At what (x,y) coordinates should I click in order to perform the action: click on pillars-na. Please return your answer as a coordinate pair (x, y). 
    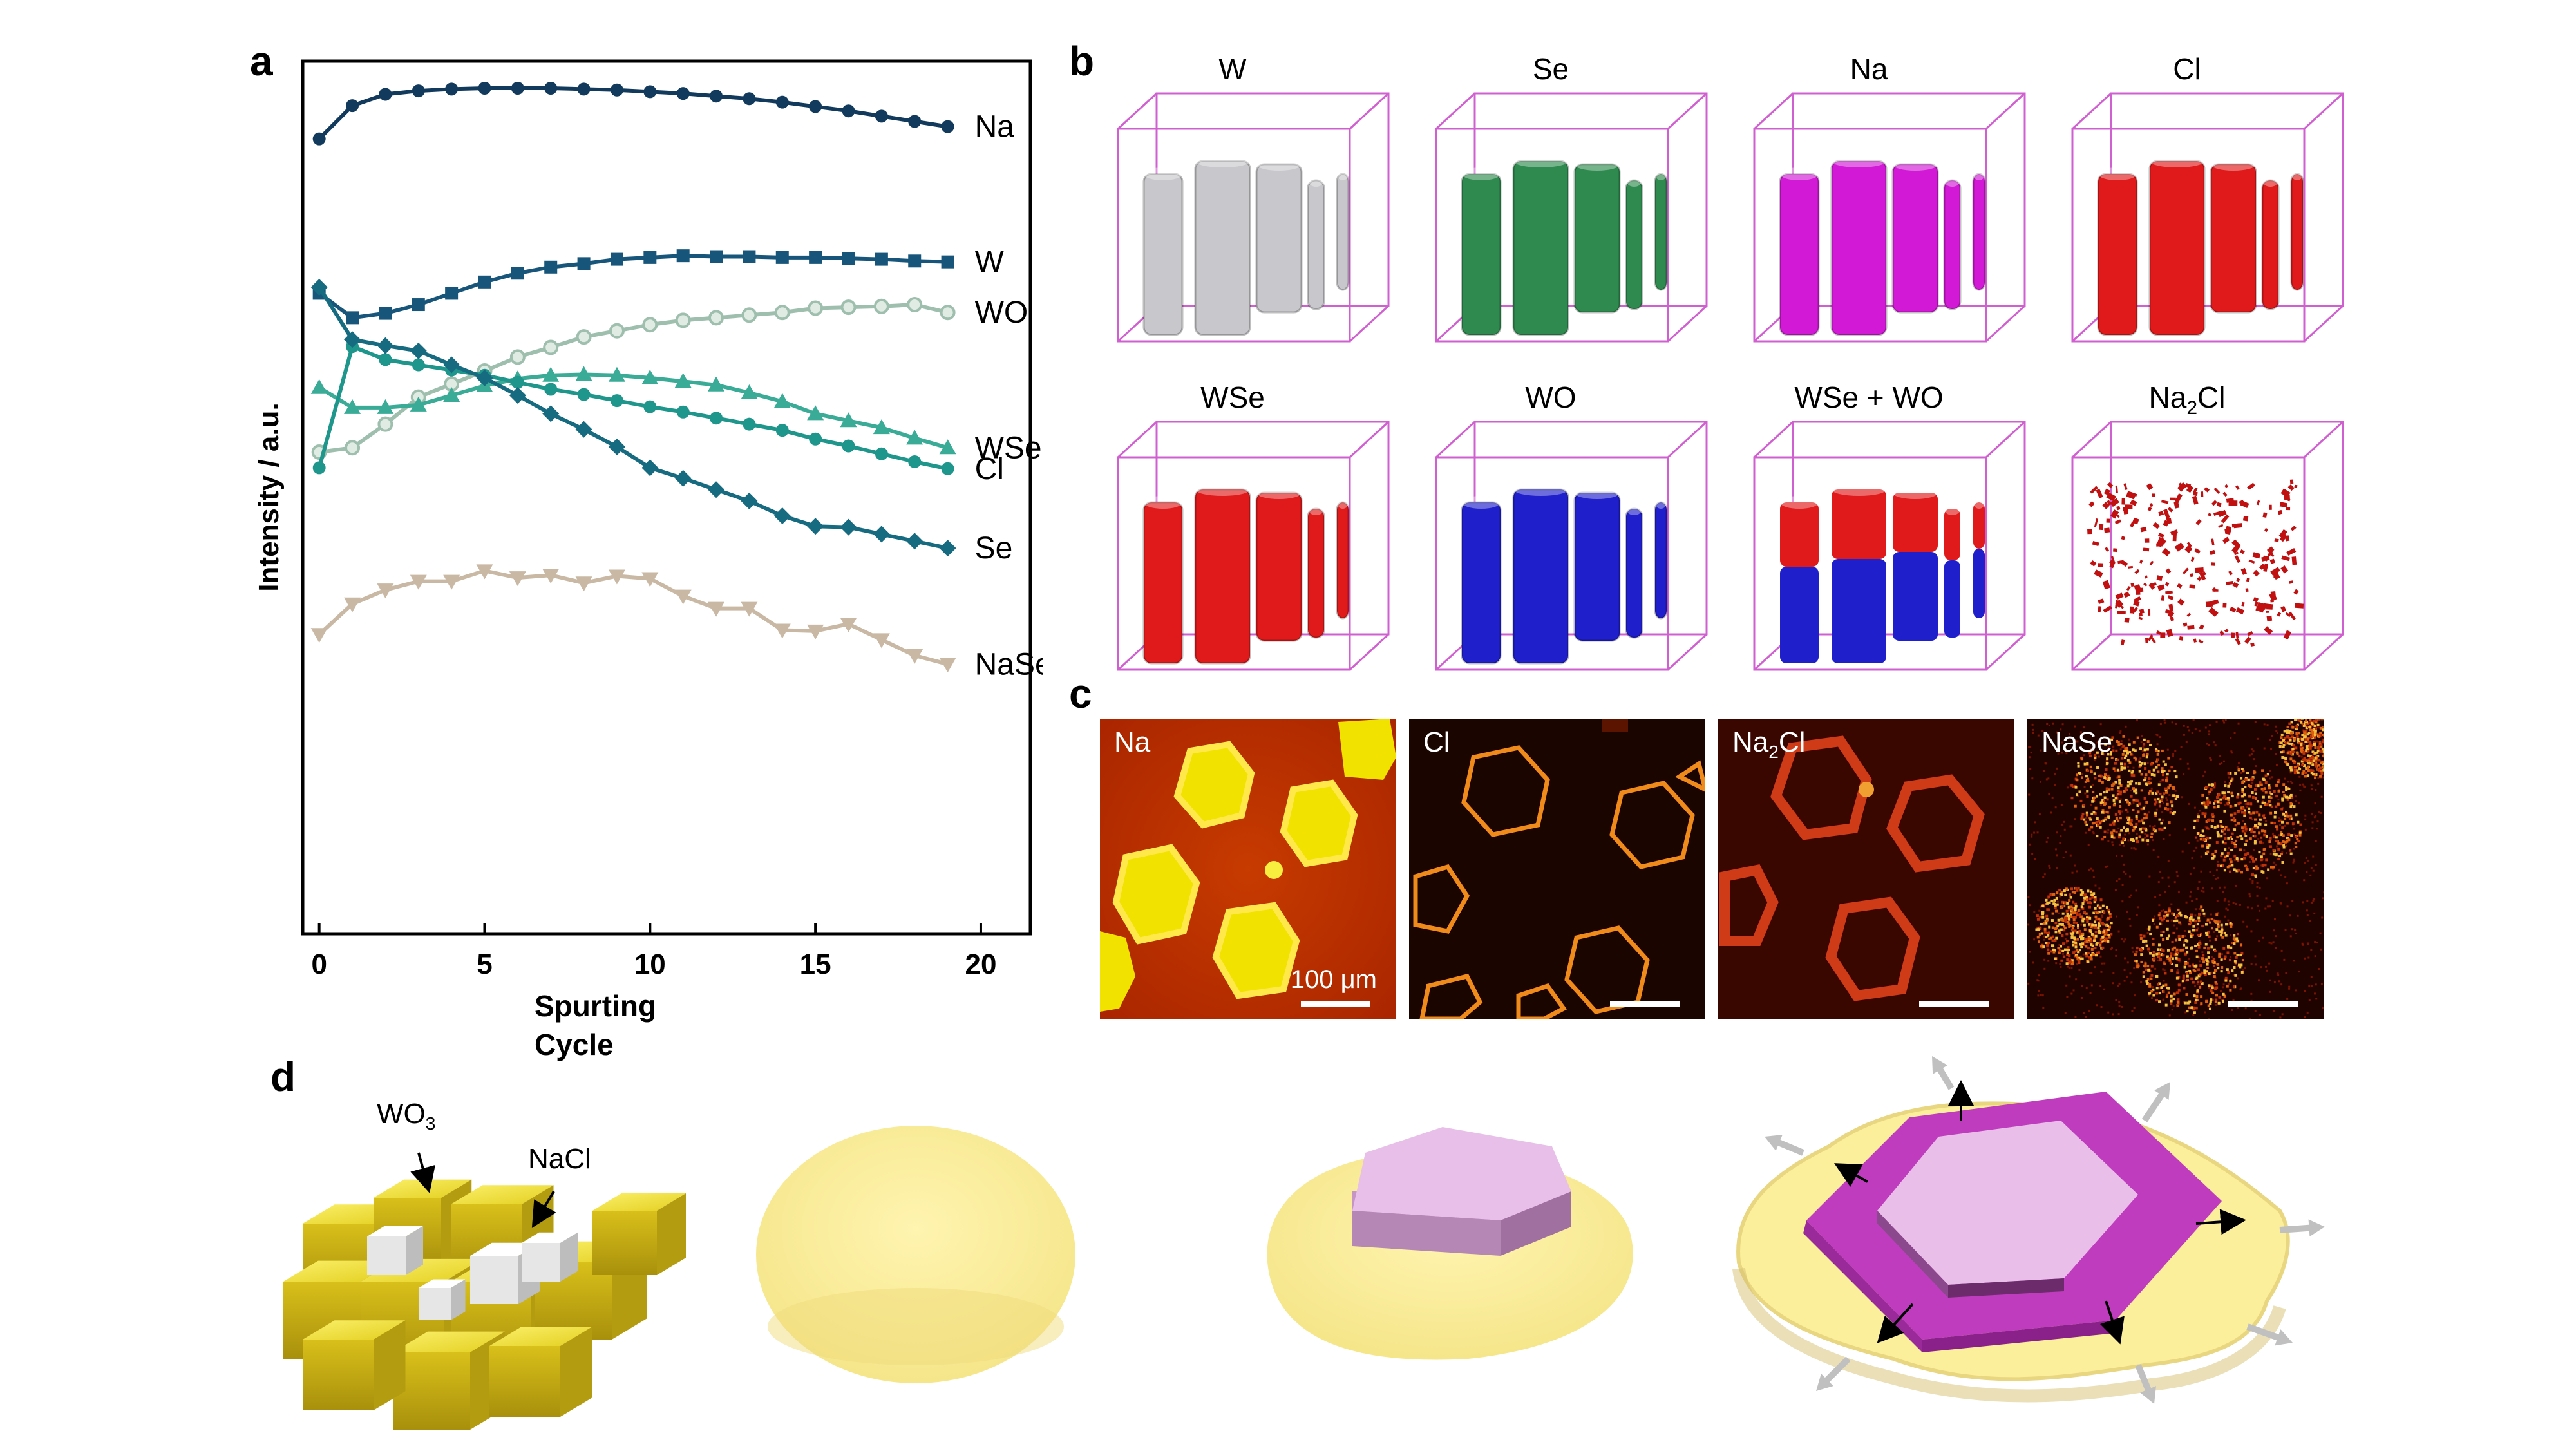
    Looking at the image, I should click on (1882, 246).